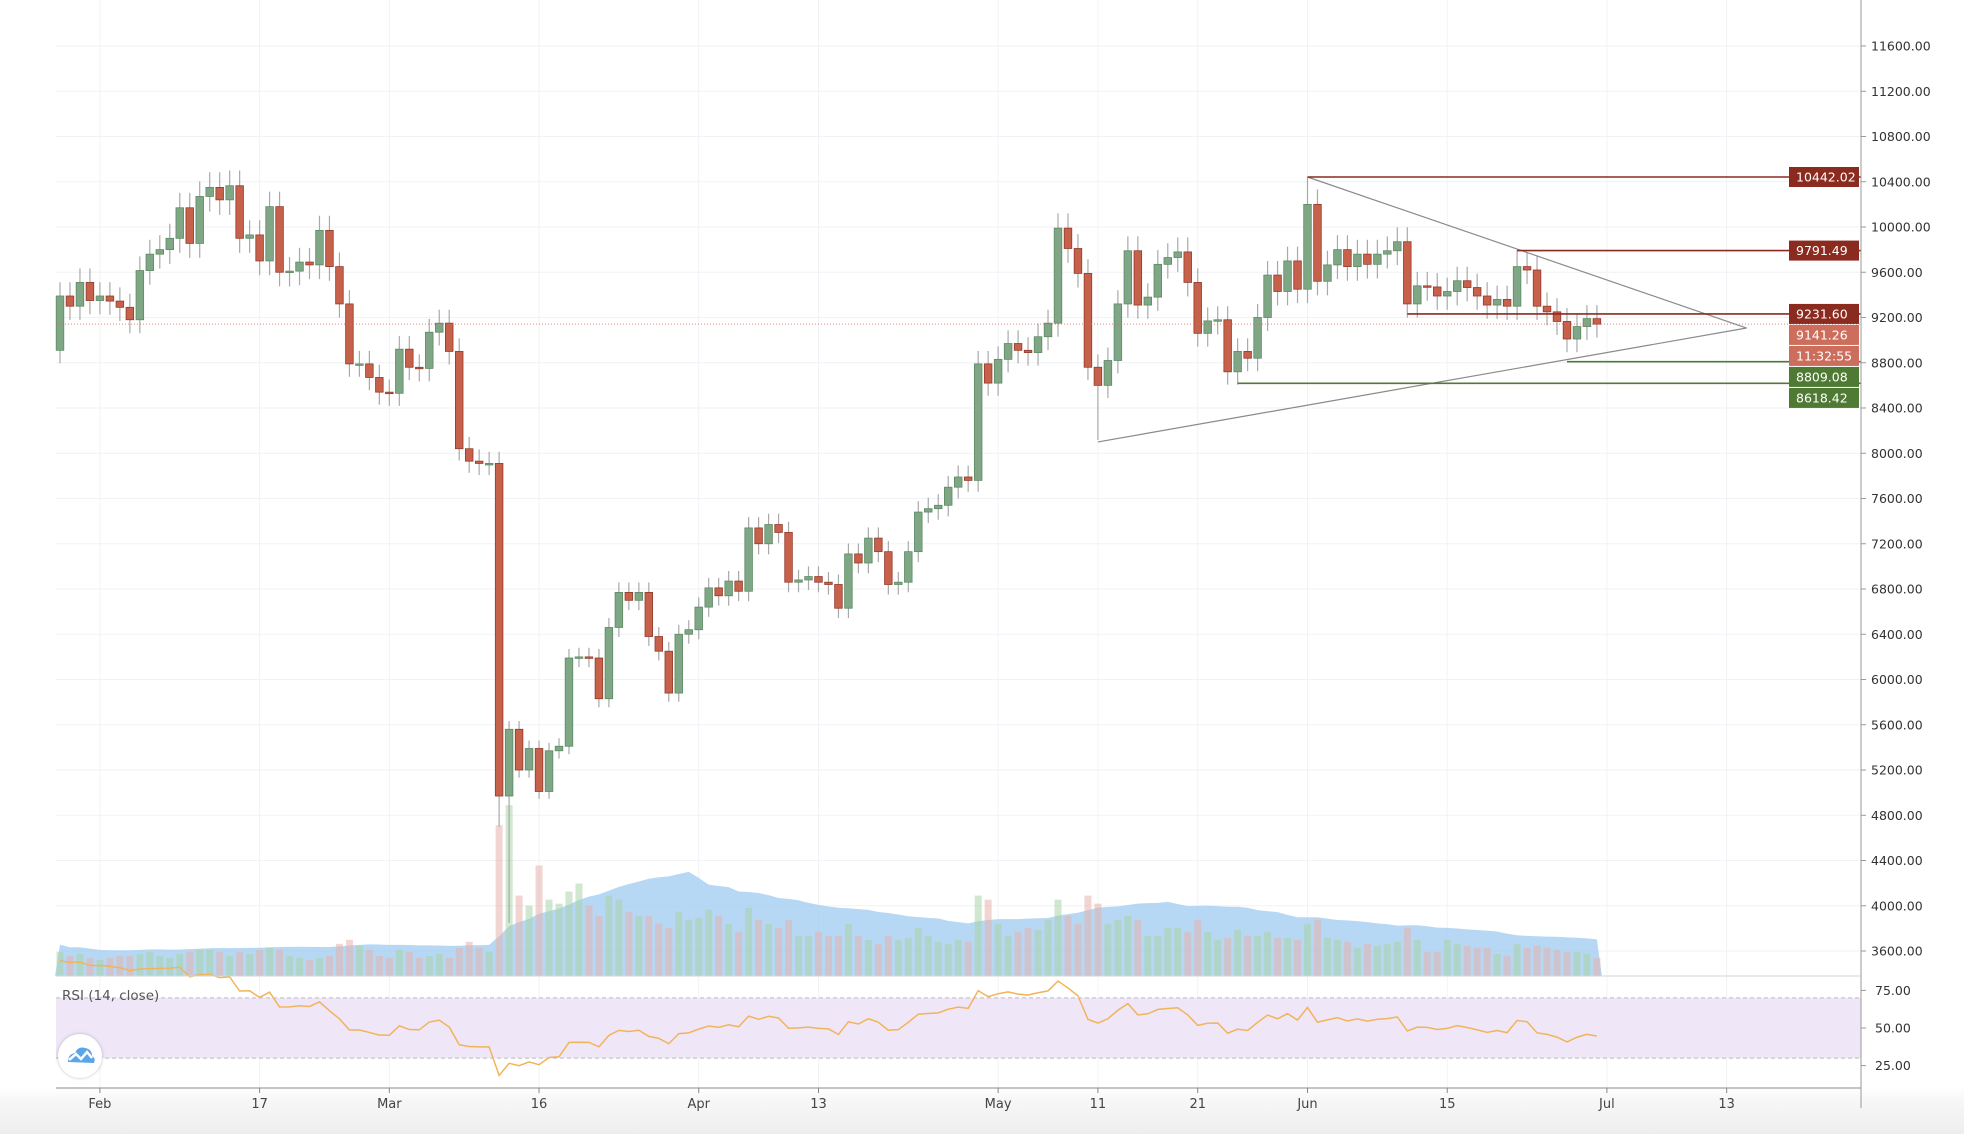  What do you see at coordinates (1901, 181) in the screenshot?
I see `price-tick-label: 10400.00` at bounding box center [1901, 181].